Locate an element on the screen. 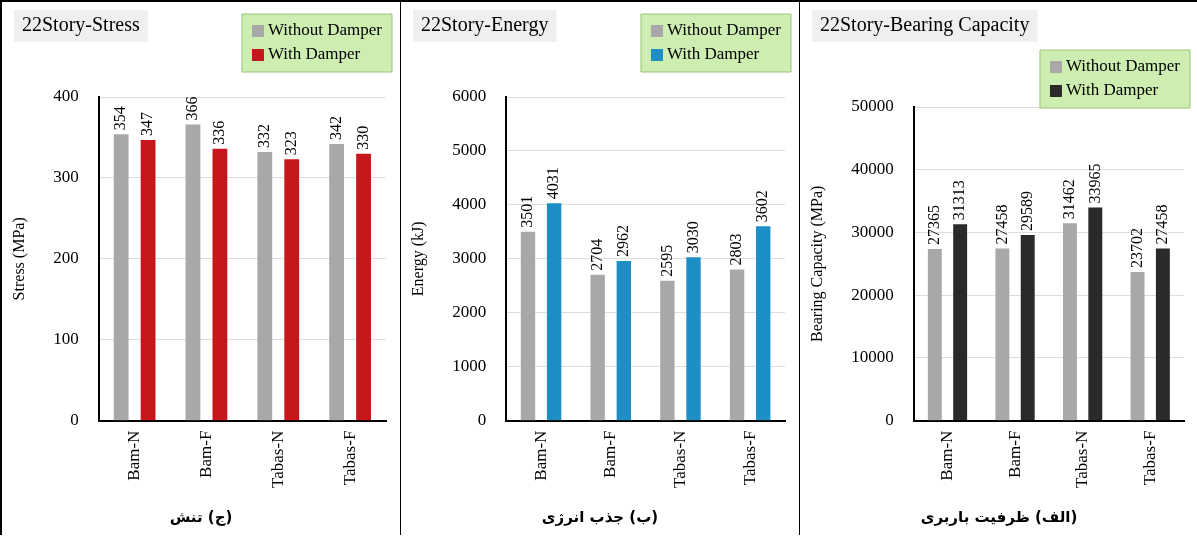 The image size is (1197, 537). y-axis-title: Energy (kJ) is located at coordinates (417, 259).